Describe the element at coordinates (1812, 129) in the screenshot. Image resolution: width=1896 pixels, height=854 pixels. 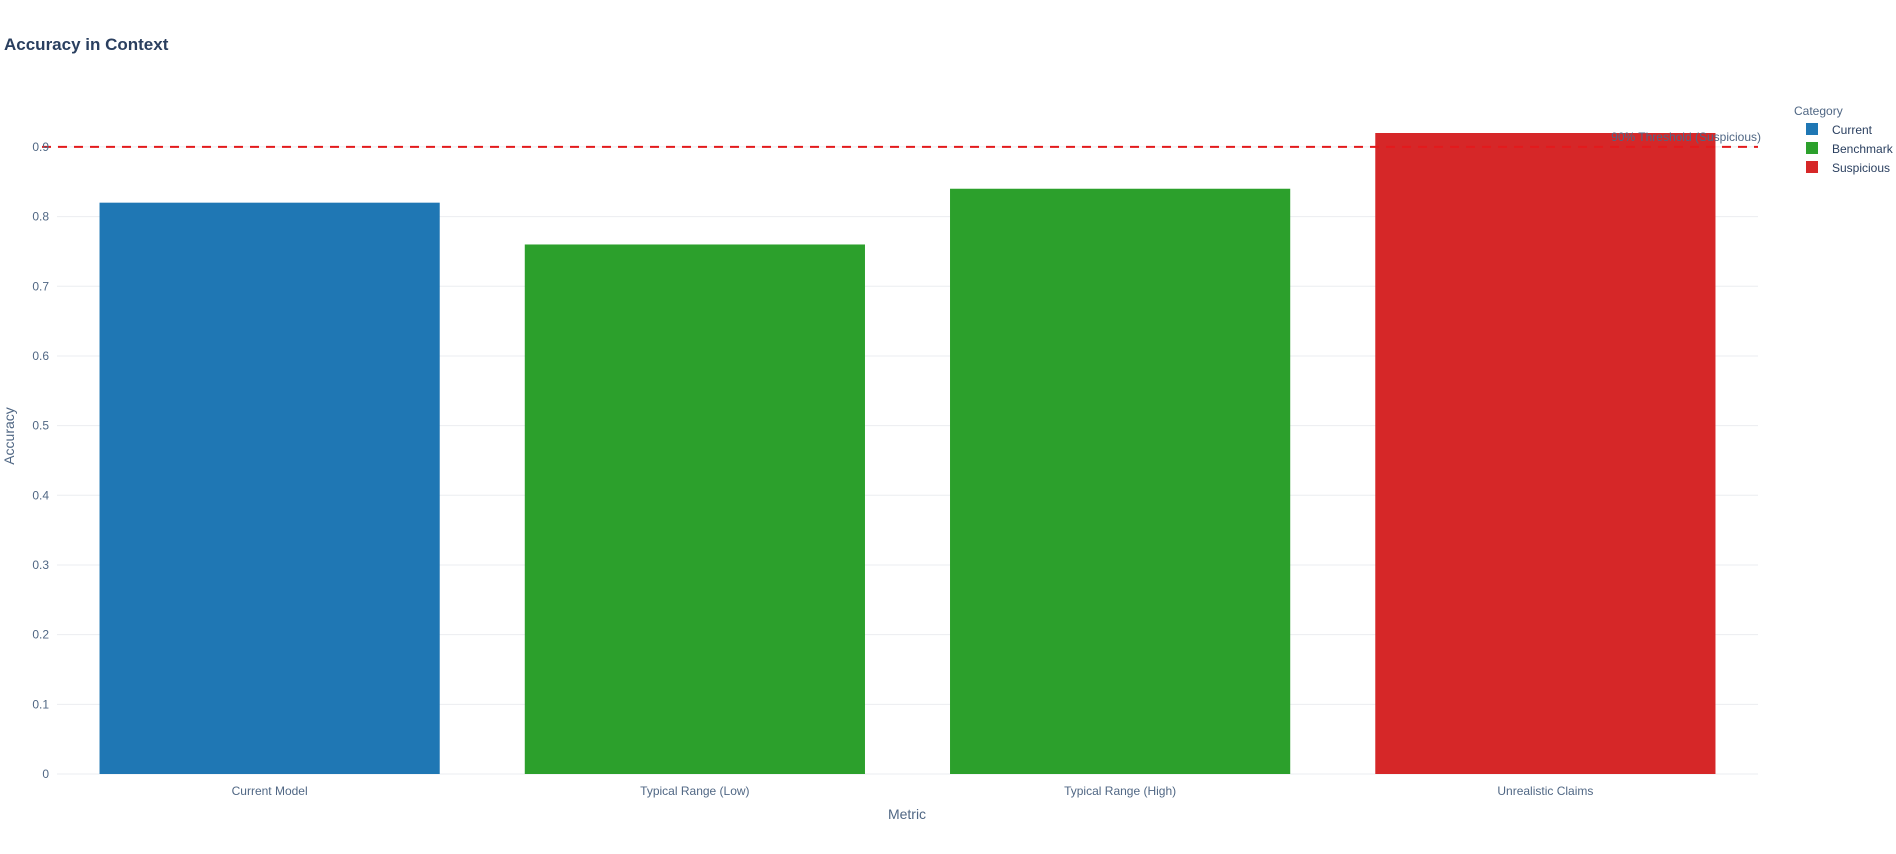
I see `legend-swatch-current` at that location.